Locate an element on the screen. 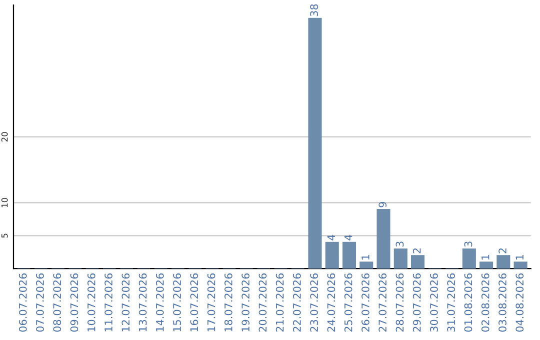 The height and width of the screenshot is (340, 540). x-tick-label: 26.07.2026 is located at coordinates (366, 302).